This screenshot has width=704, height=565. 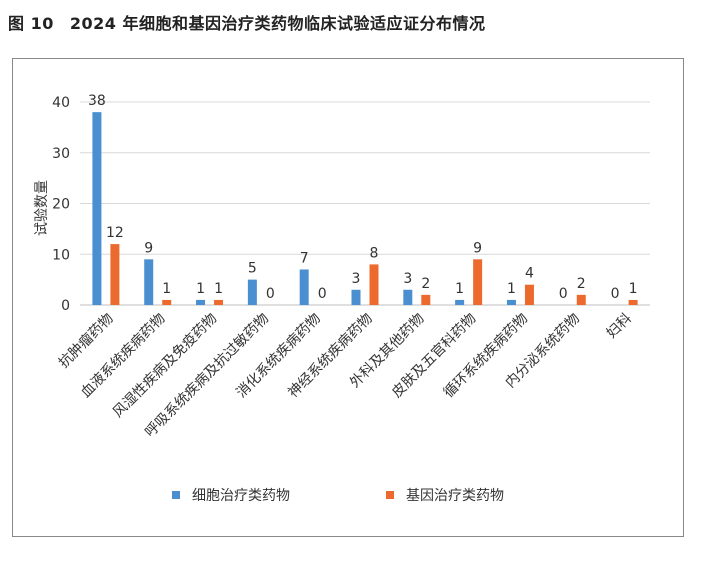 I want to click on figure-title-text: 2024 年细胞和基因治疗类药物临床试验适应证分布情况, so click(x=277, y=23).